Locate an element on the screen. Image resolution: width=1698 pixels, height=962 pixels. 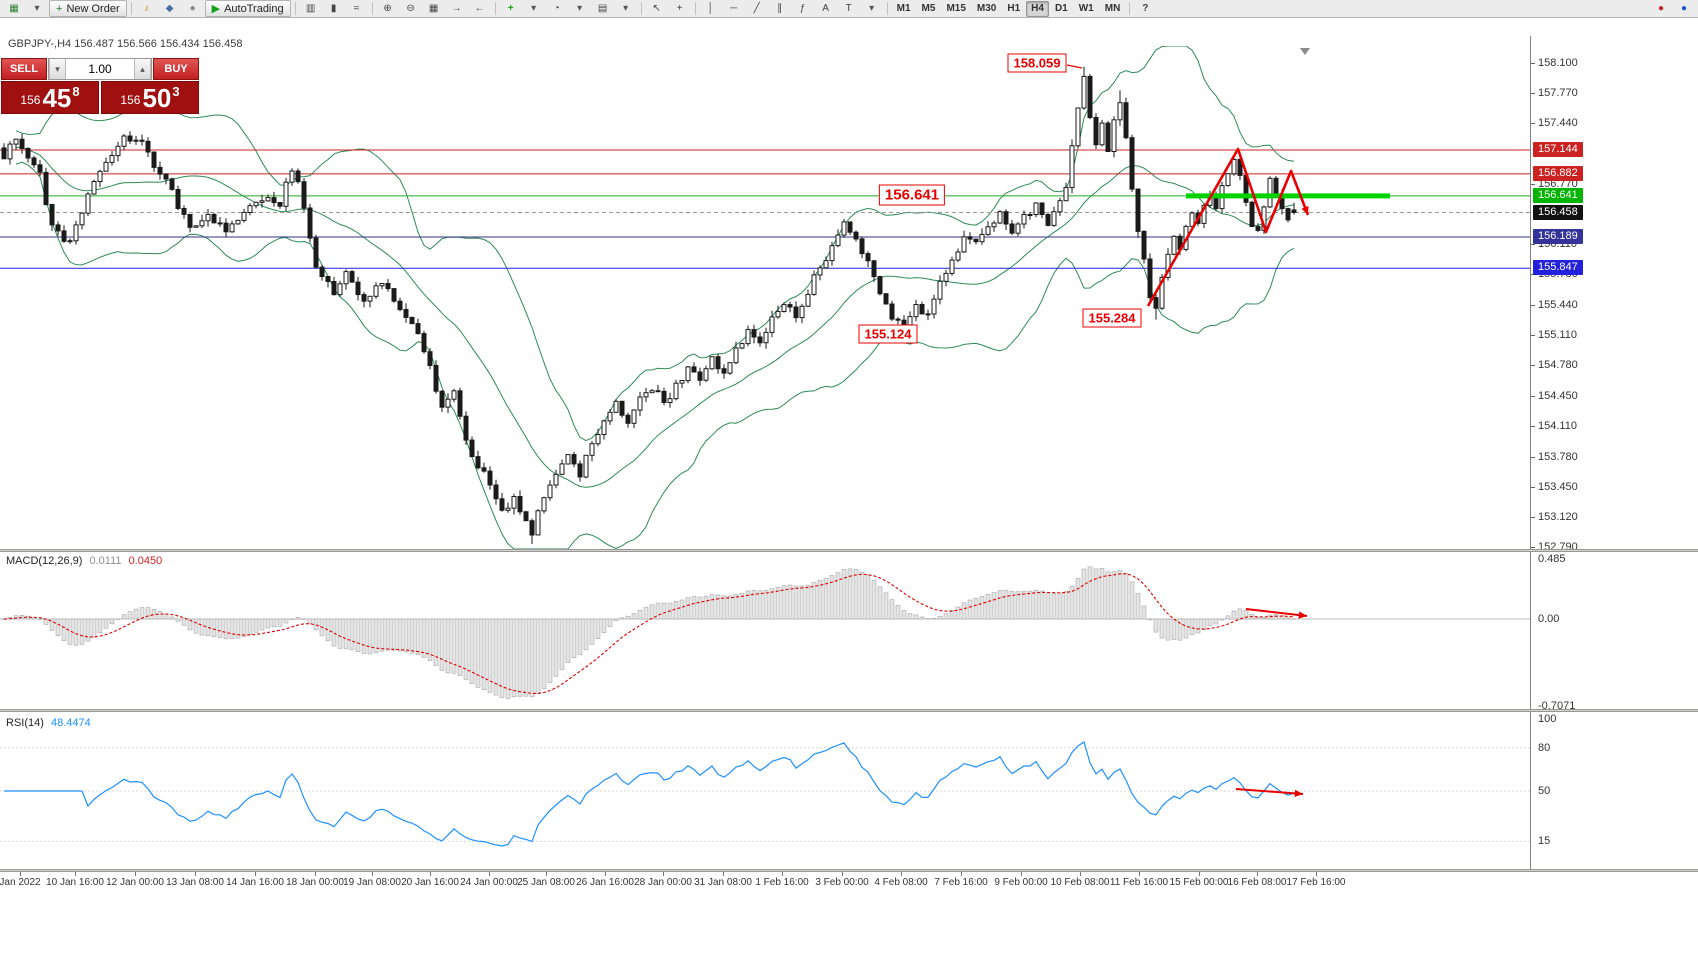
rsi-scale-label: 15 is located at coordinates (1544, 841).